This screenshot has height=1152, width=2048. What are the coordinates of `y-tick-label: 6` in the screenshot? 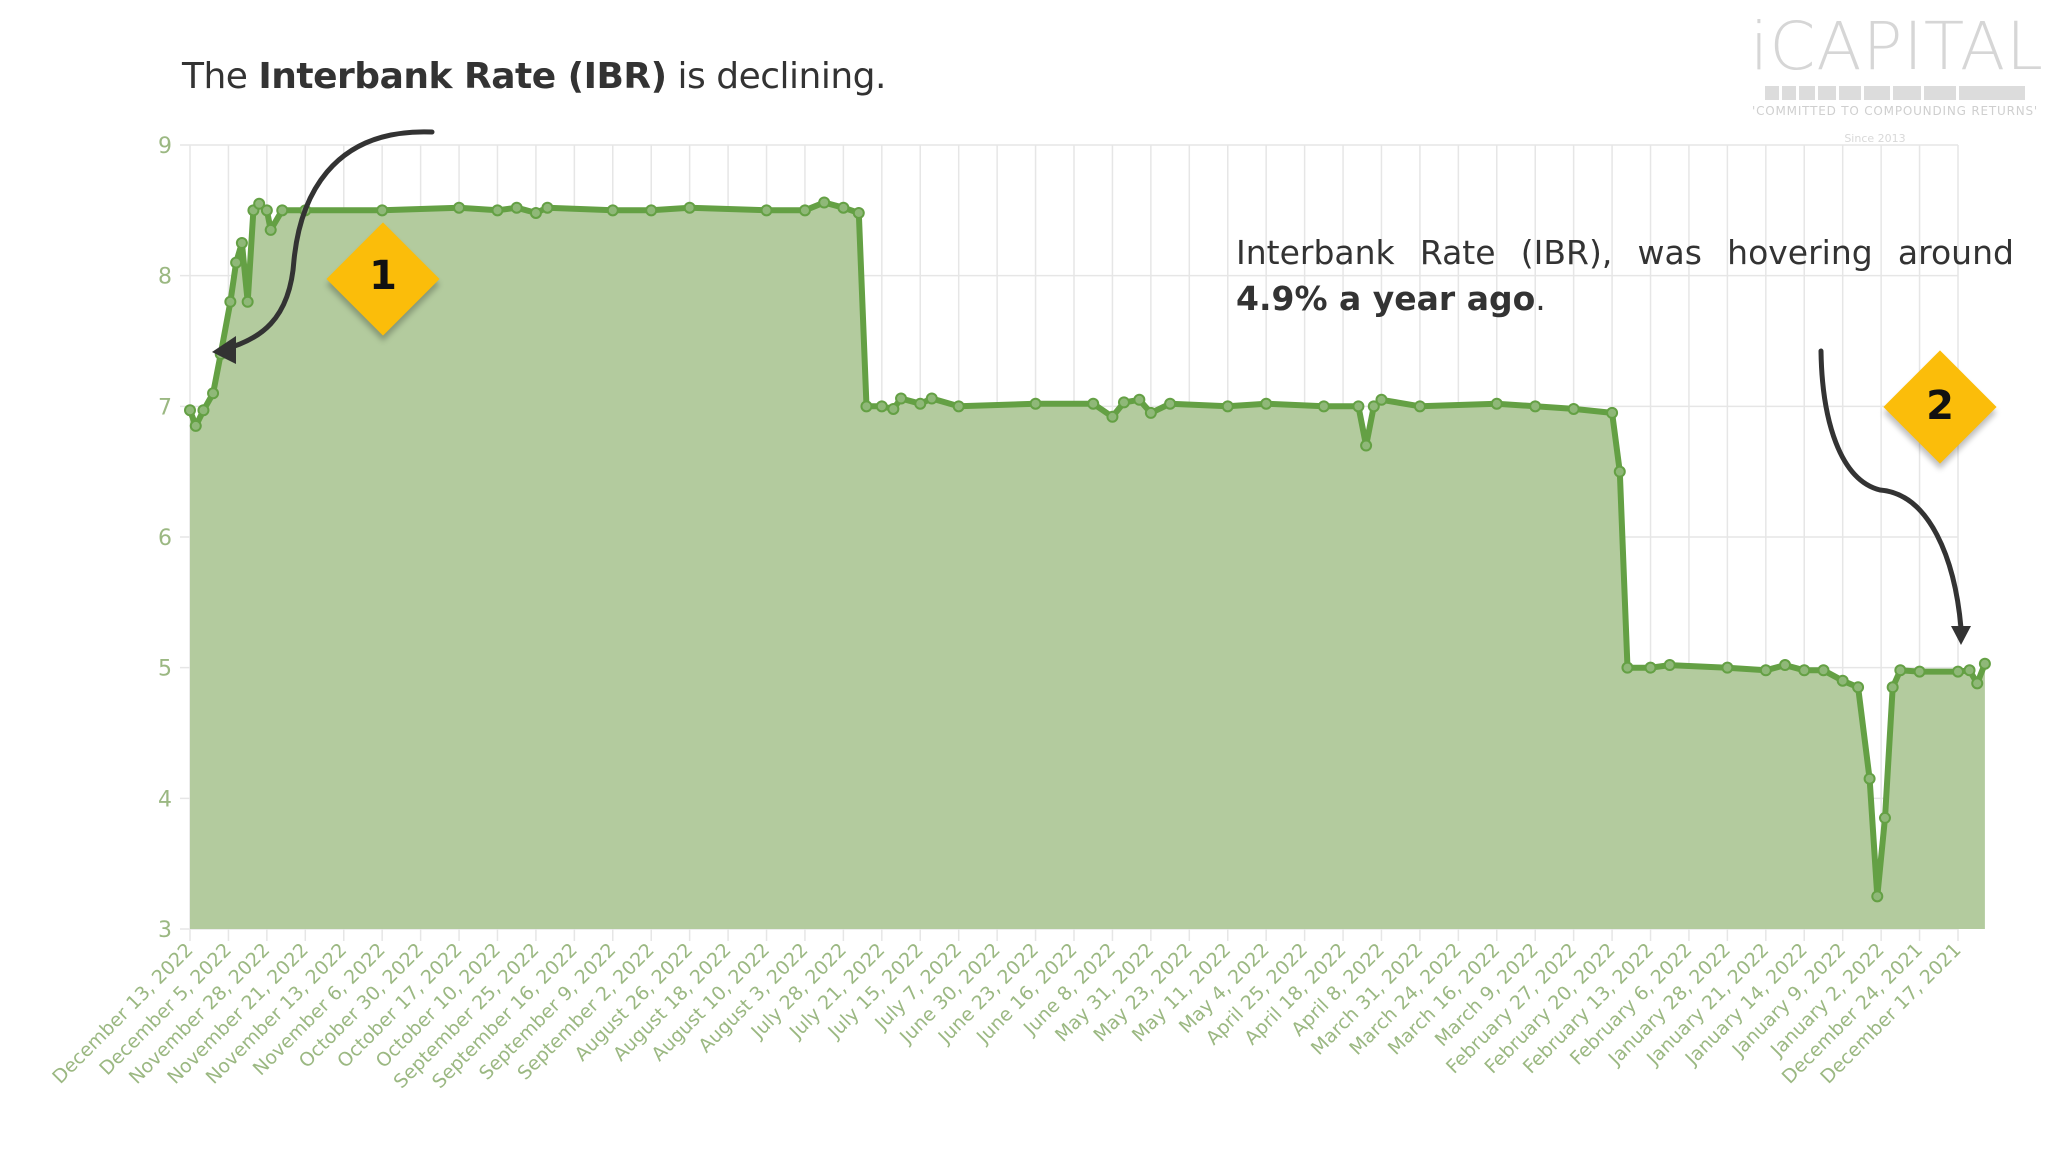 It's located at (165, 538).